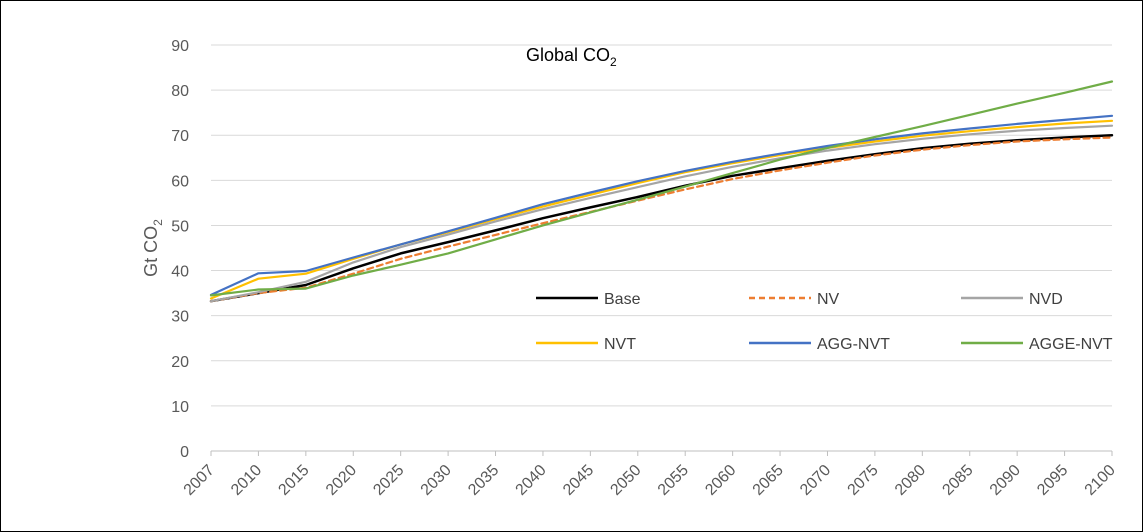 The height and width of the screenshot is (532, 1143). What do you see at coordinates (180, 226) in the screenshot?
I see `y-tick-label: 50` at bounding box center [180, 226].